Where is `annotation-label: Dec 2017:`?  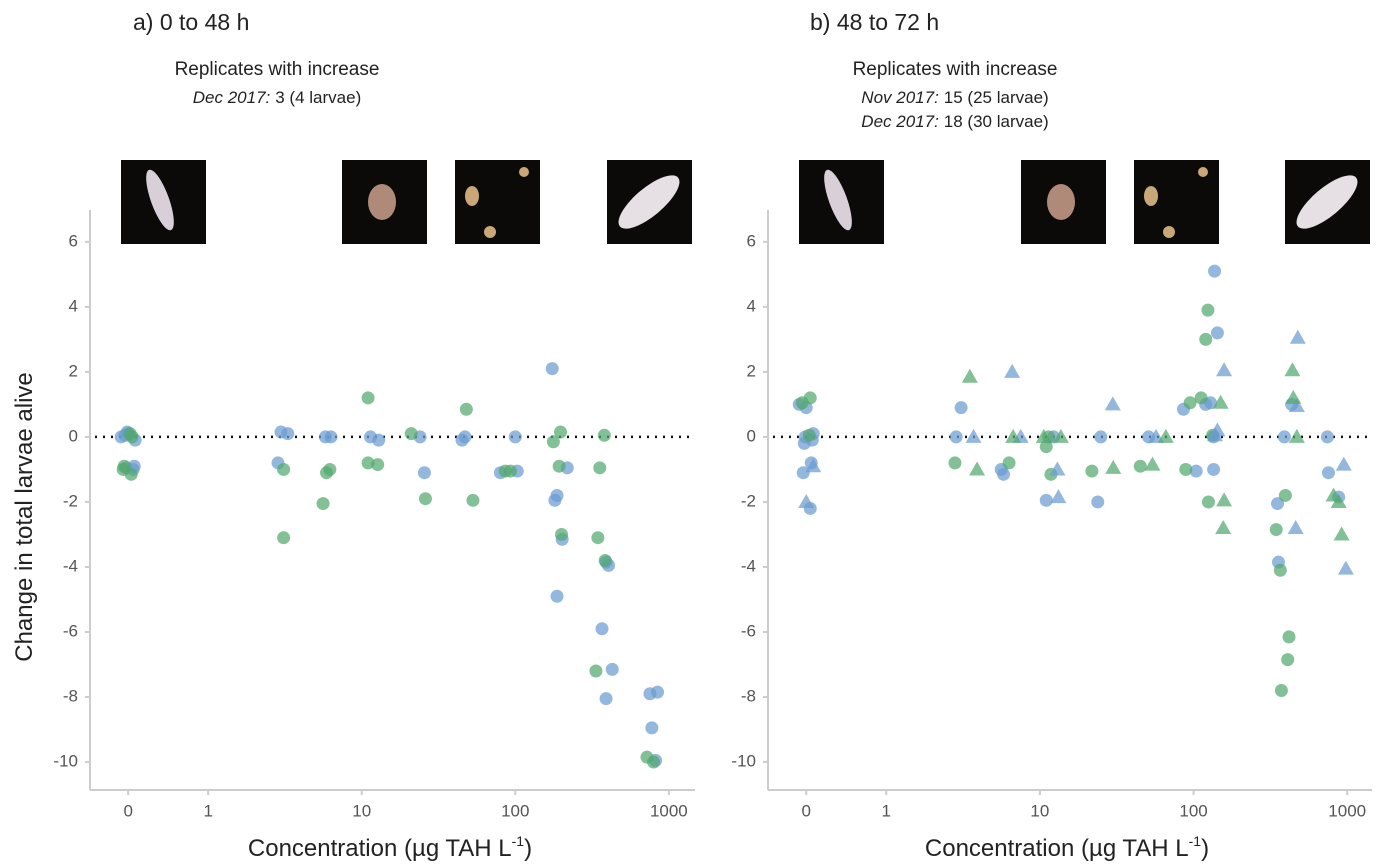 annotation-label: Dec 2017: is located at coordinates (900, 121).